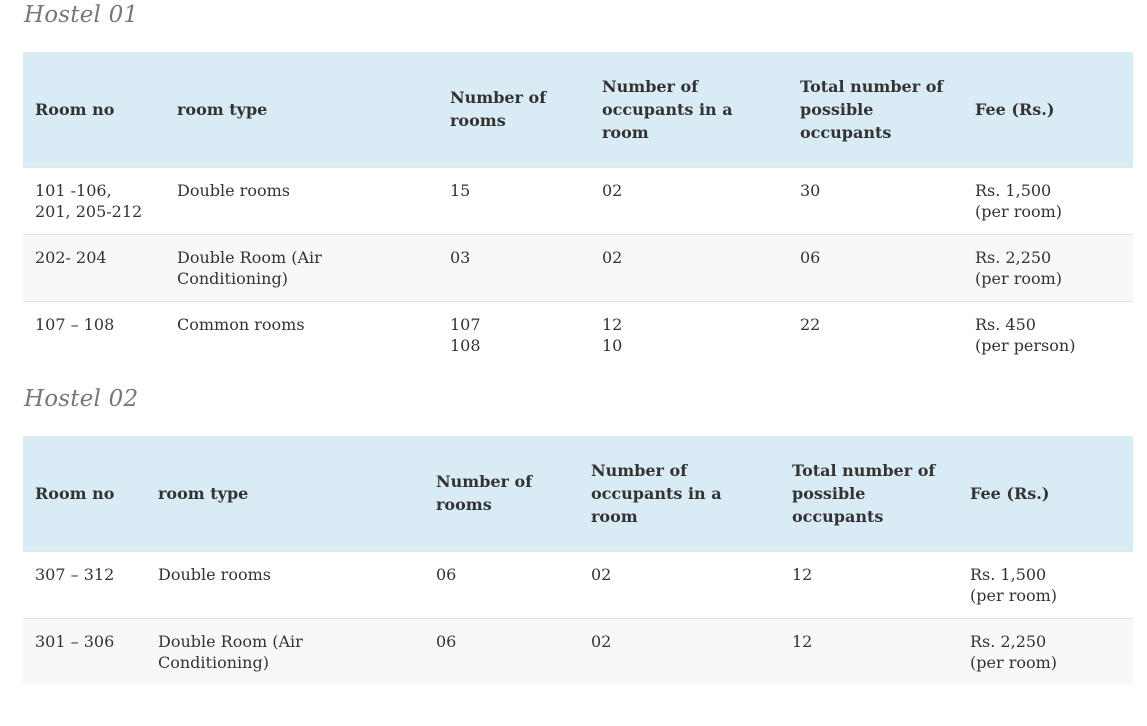 Image resolution: width=1147 pixels, height=726 pixels. What do you see at coordinates (689, 334) in the screenshot?
I see `cell-occupants-per-room: 12 10` at bounding box center [689, 334].